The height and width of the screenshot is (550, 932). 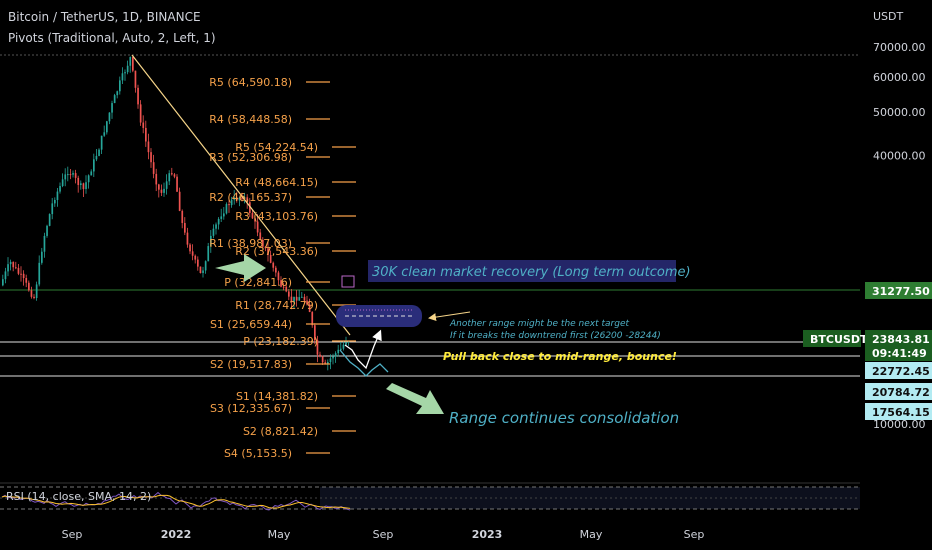 What do you see at coordinates (176, 501) in the screenshot?
I see `rsi-sma-line` at bounding box center [176, 501].